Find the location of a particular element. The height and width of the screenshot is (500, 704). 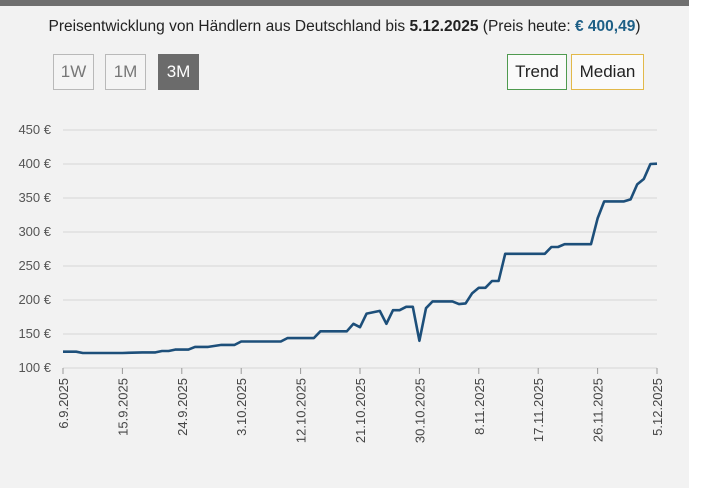

x-tick-label: 24.9.2025 is located at coordinates (182, 407).